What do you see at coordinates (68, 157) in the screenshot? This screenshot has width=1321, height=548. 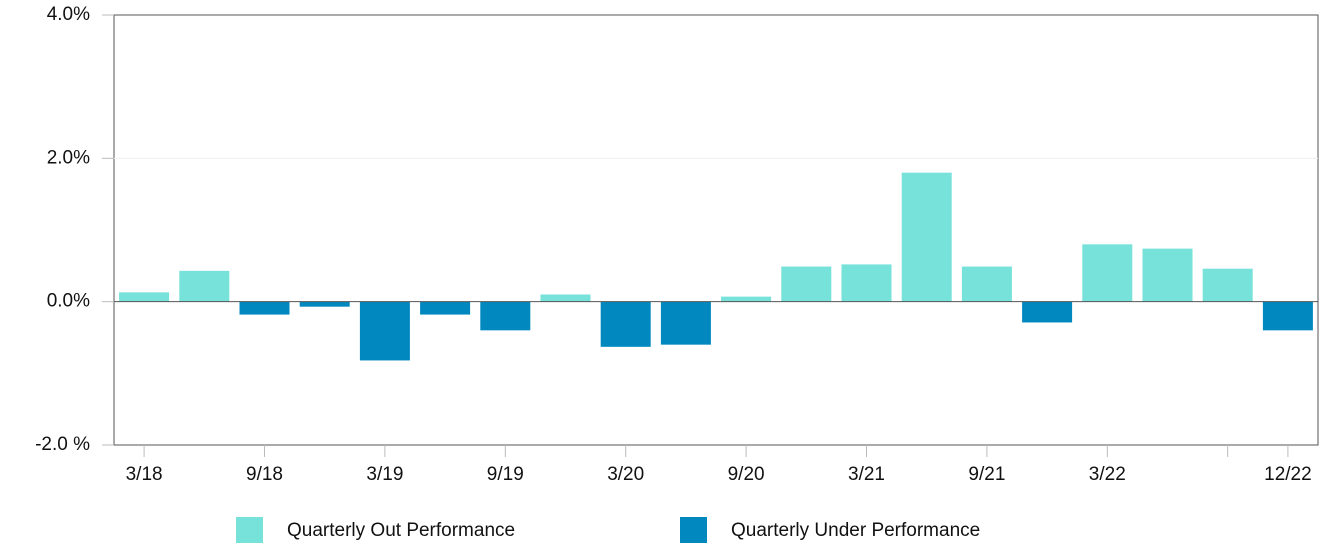 I see `y-tick-label: 2.0%` at bounding box center [68, 157].